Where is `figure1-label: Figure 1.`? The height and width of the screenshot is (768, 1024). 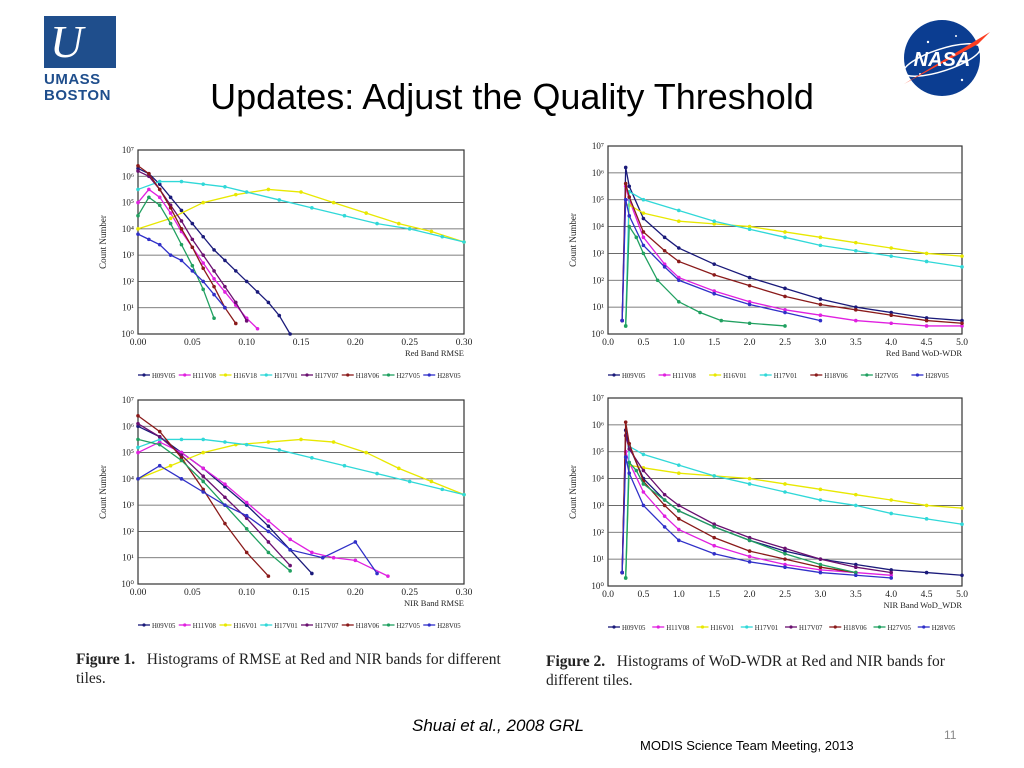
figure1-label: Figure 1. is located at coordinates (106, 659).